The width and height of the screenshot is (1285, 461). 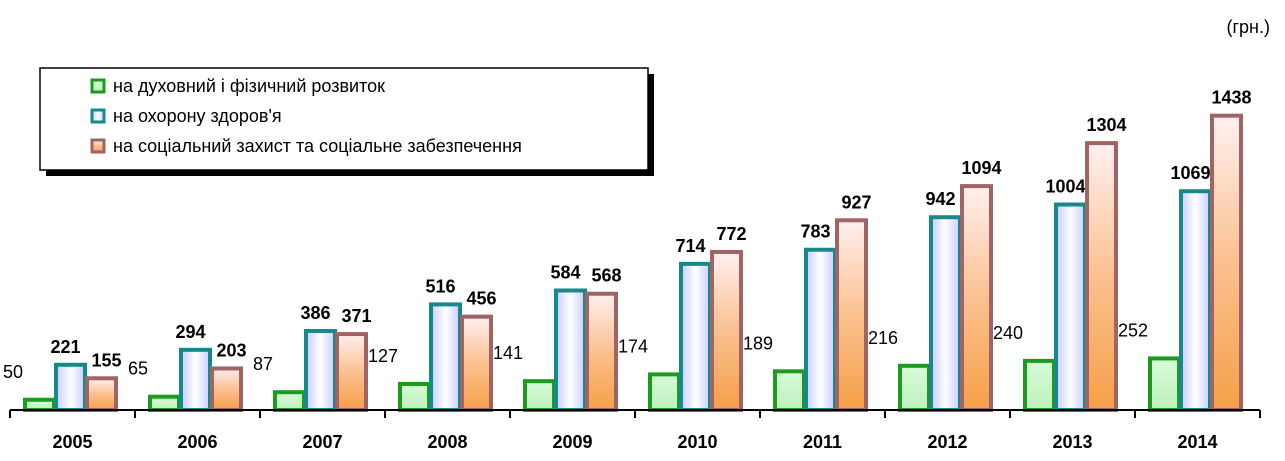 I want to click on x-tick-label: 2009, so click(x=572, y=442).